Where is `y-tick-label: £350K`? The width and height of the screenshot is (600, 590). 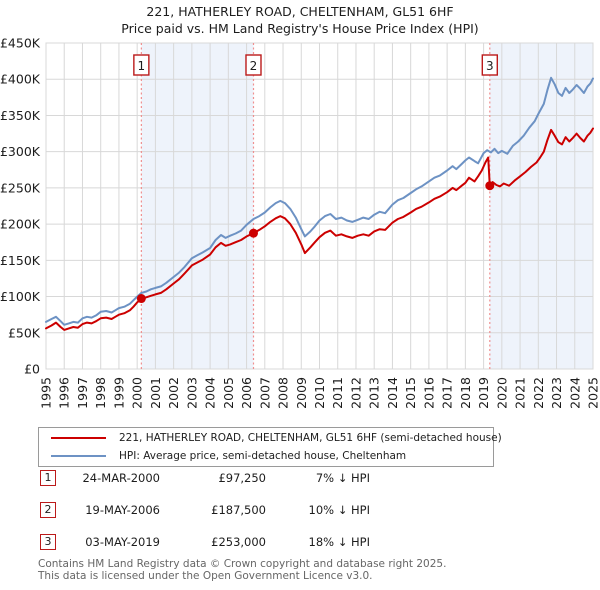
y-tick-label: £350K is located at coordinates (20, 115).